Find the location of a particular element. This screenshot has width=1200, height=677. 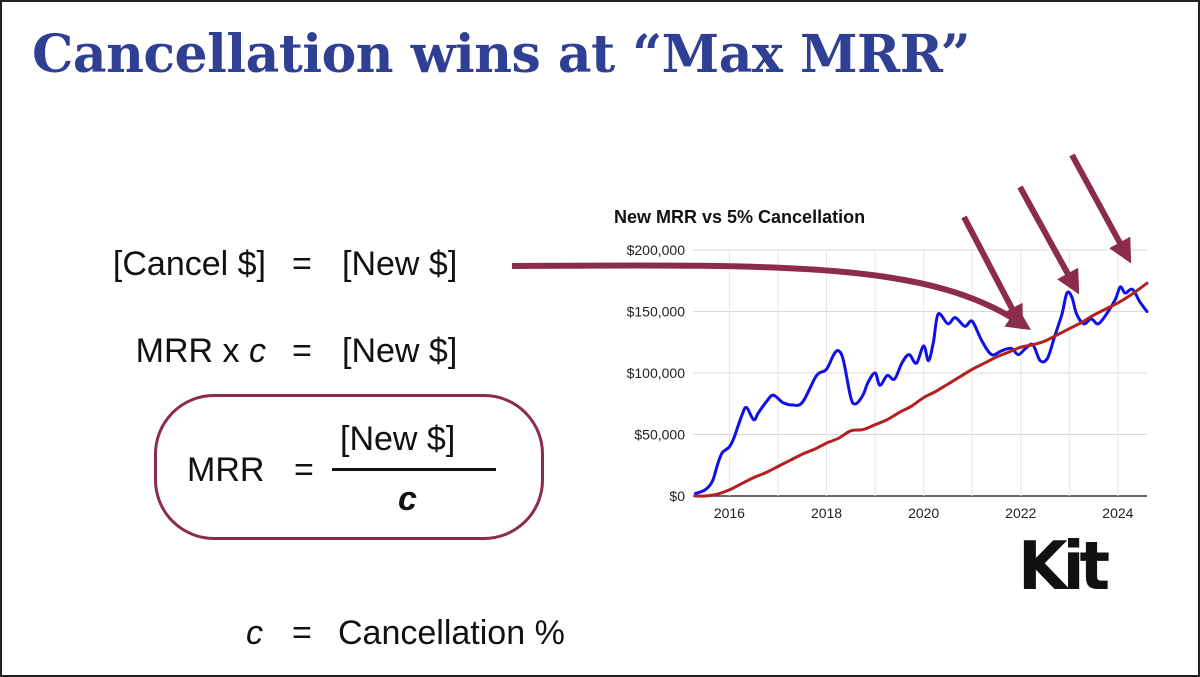

series-layer is located at coordinates (921, 389).